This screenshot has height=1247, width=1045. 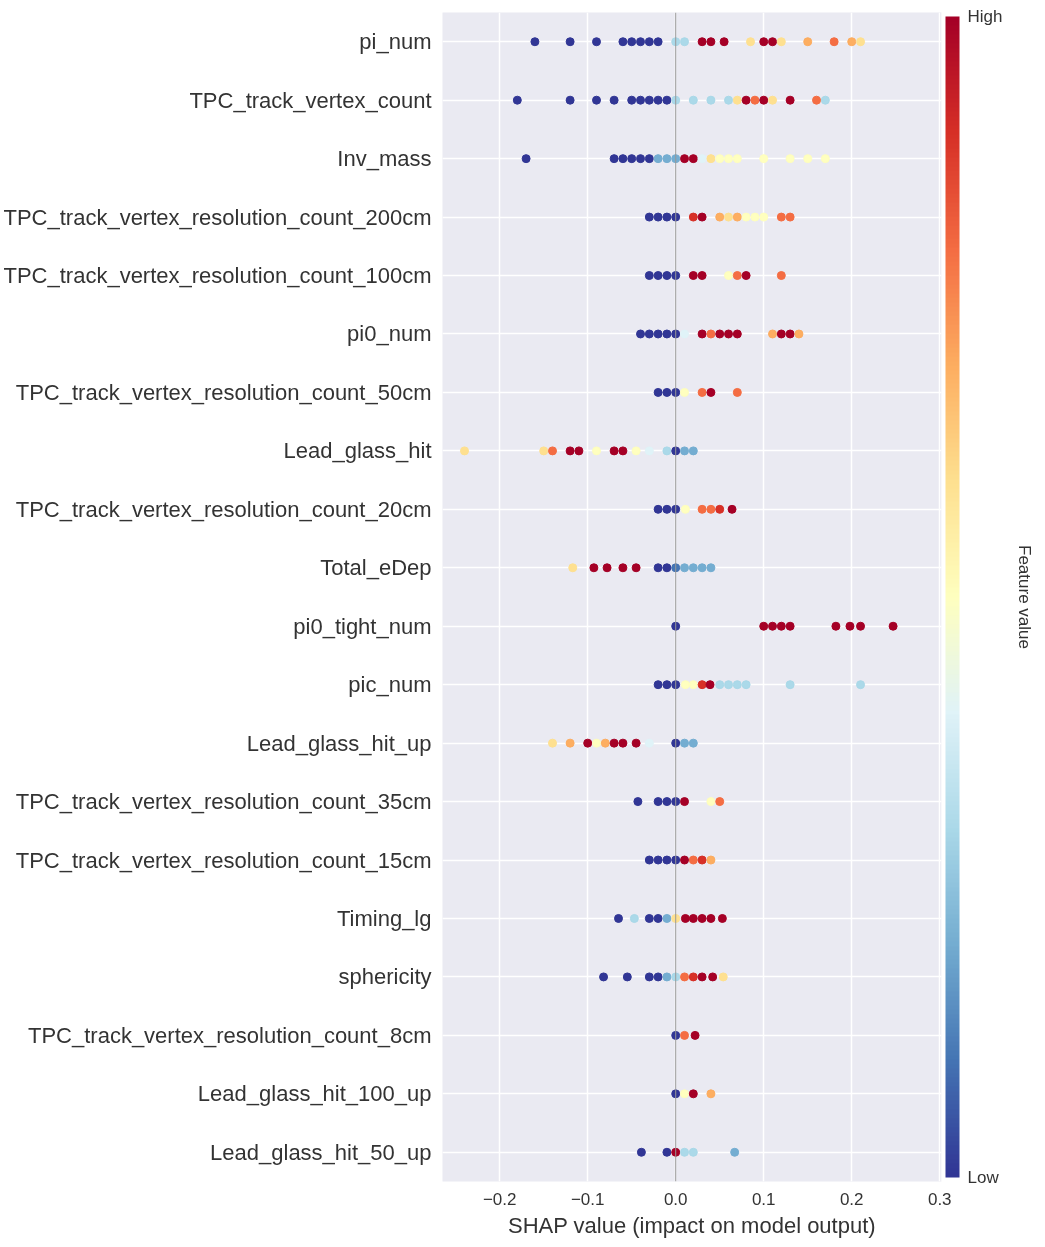 I want to click on y-tick-label: TPC_track_vertex_count, so click(x=310, y=100).